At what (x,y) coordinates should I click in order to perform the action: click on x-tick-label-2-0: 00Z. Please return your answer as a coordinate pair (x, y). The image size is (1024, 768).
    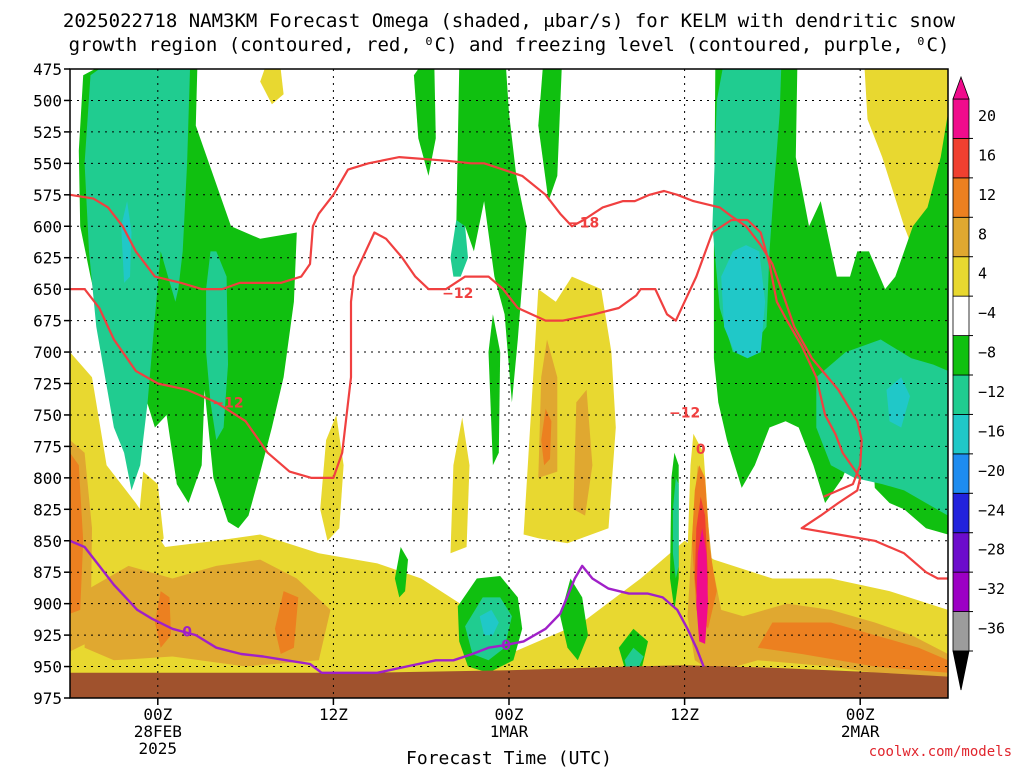
    Looking at the image, I should click on (509, 714).